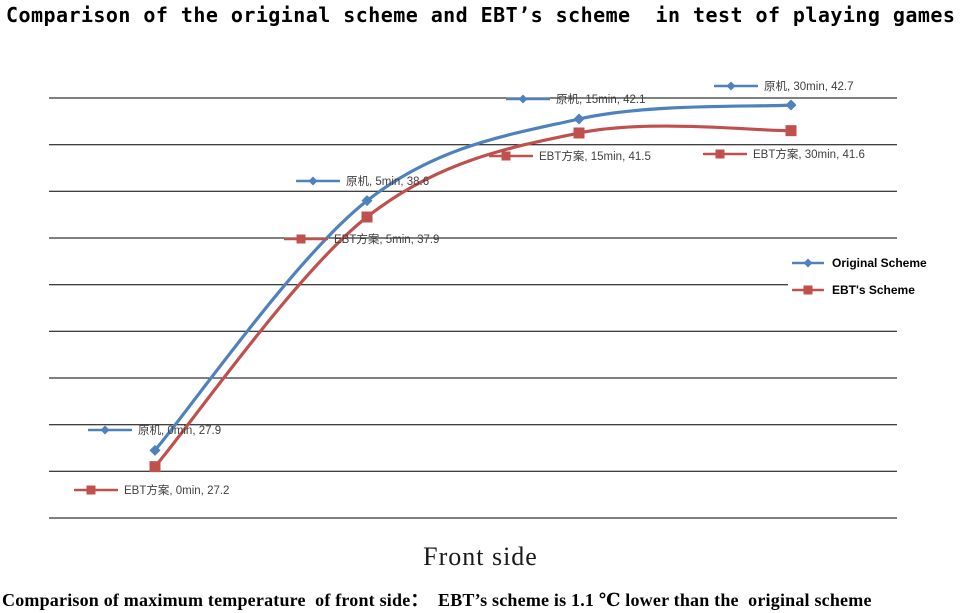 Image resolution: width=961 pixels, height=613 pixels. I want to click on data-label: 原机, 5min, 38.6, so click(362, 181).